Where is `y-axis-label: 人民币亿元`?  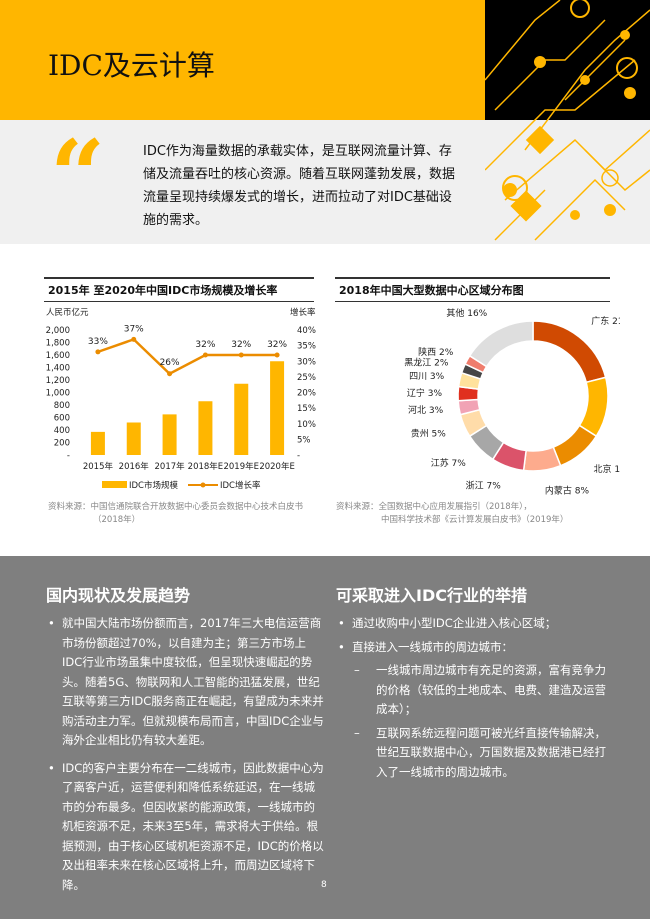
y-axis-label: 人民币亿元 is located at coordinates (67, 313).